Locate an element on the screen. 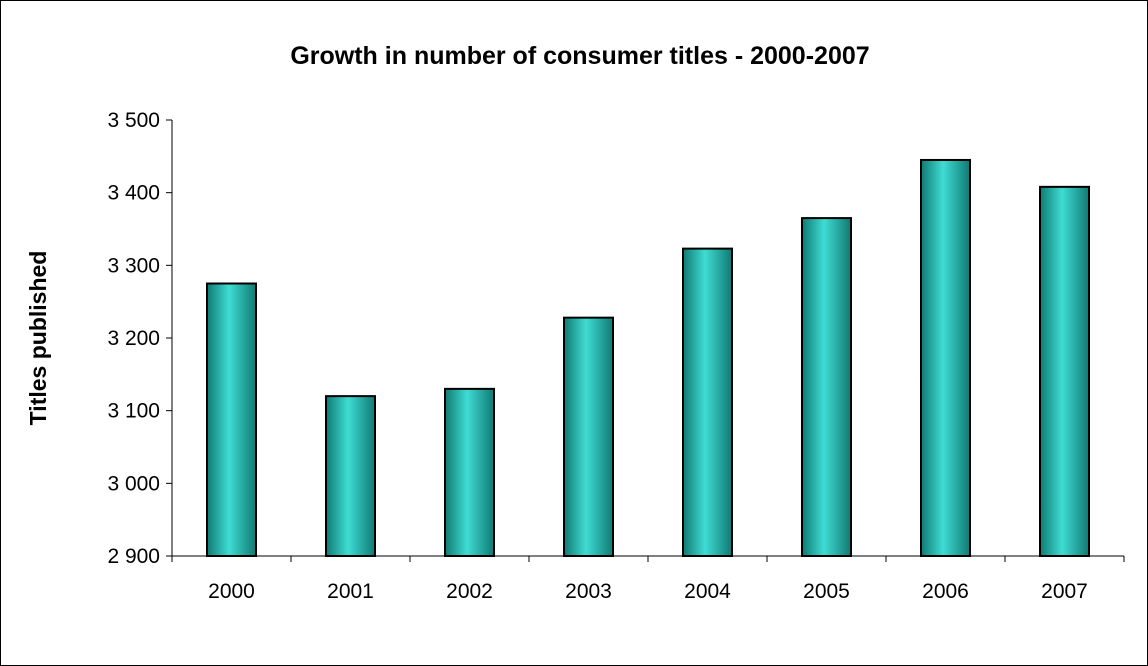  x-tick-label: 2004 is located at coordinates (707, 591).